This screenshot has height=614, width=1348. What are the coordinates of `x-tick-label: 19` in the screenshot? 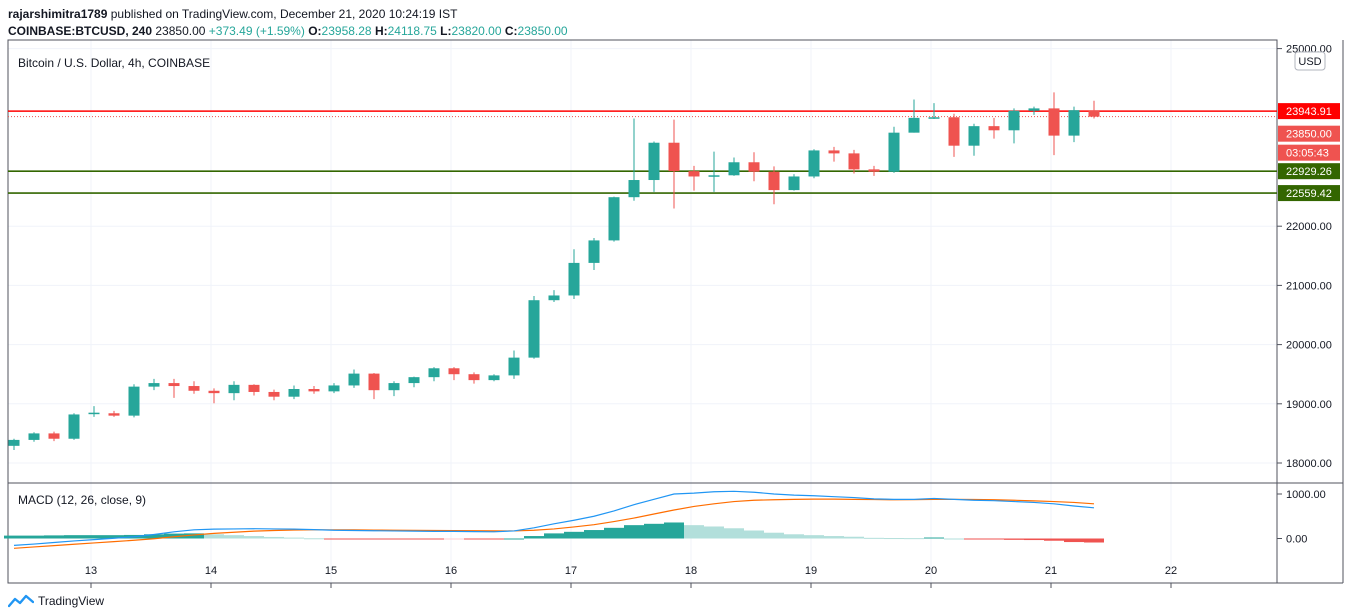 It's located at (811, 571).